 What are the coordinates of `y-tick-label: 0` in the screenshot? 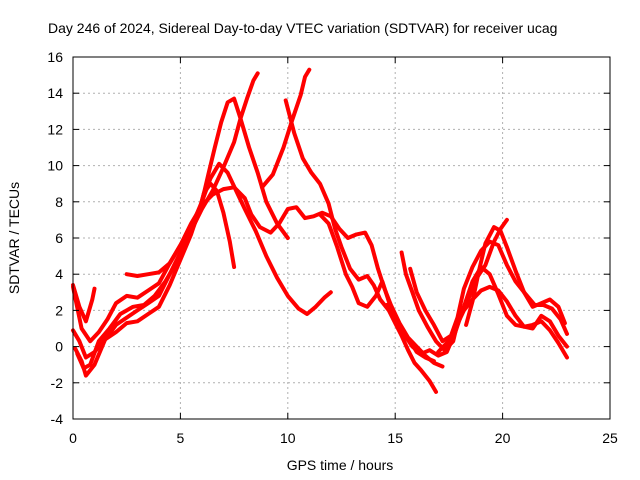 It's located at (59, 347).